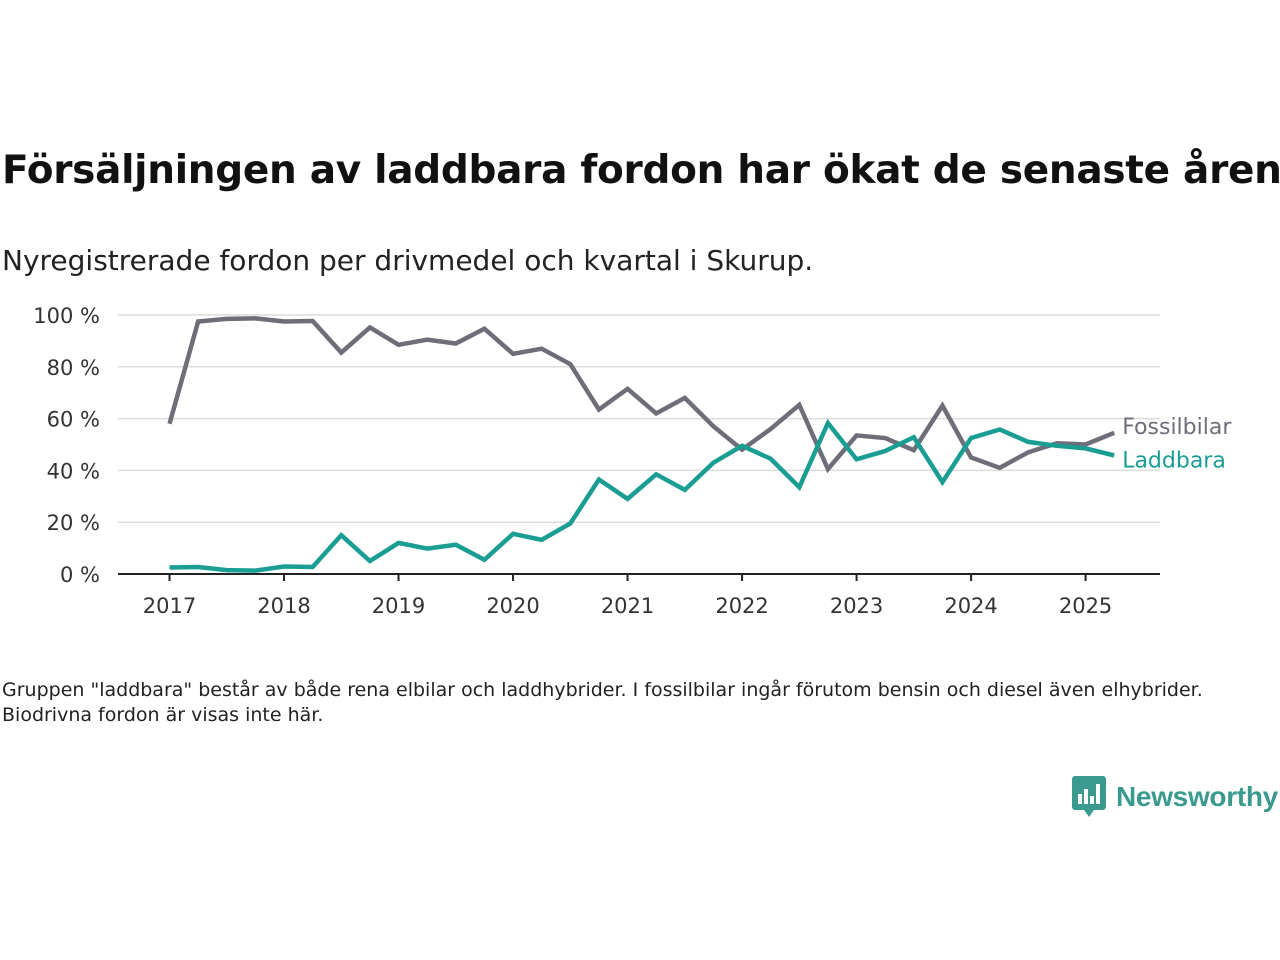 This screenshot has width=1280, height=960. What do you see at coordinates (73, 420) in the screenshot?
I see `y-tick-label: 60 %` at bounding box center [73, 420].